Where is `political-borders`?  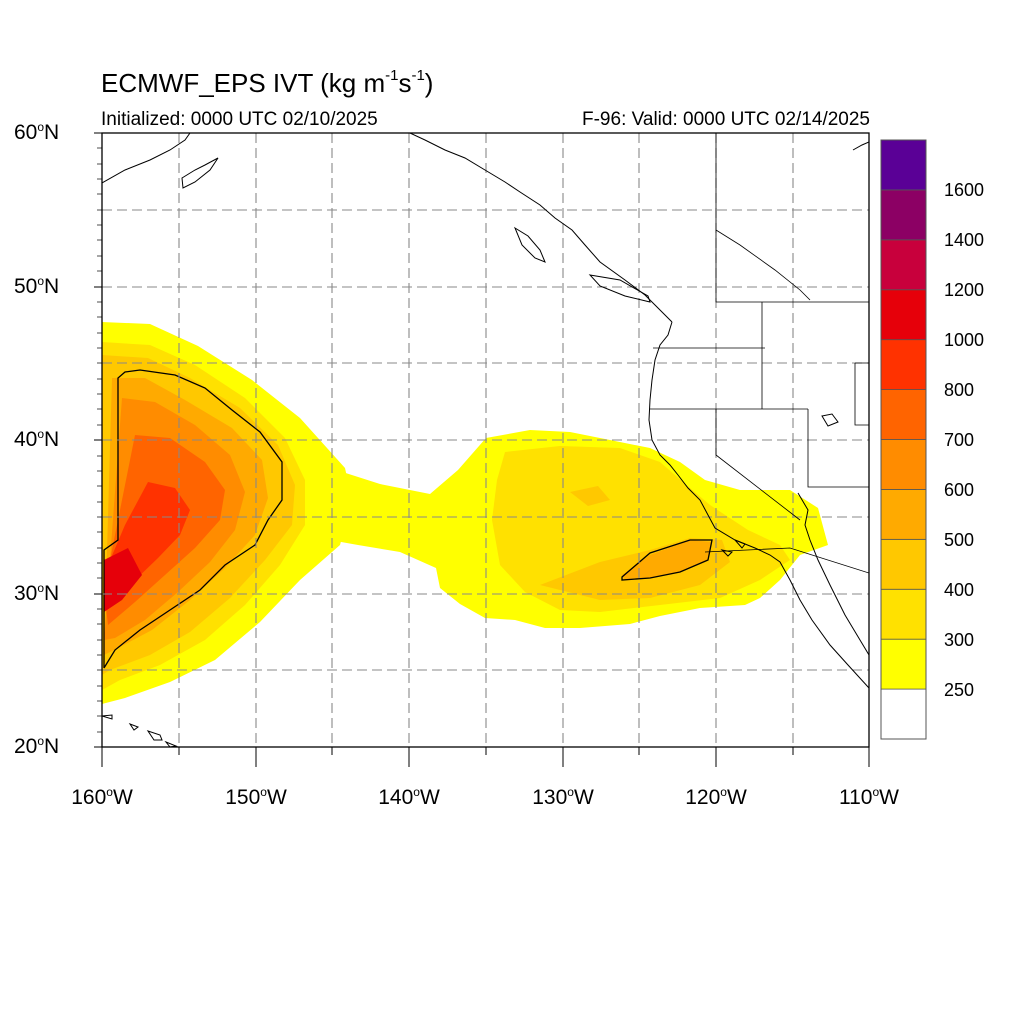 political-borders is located at coordinates (759, 353).